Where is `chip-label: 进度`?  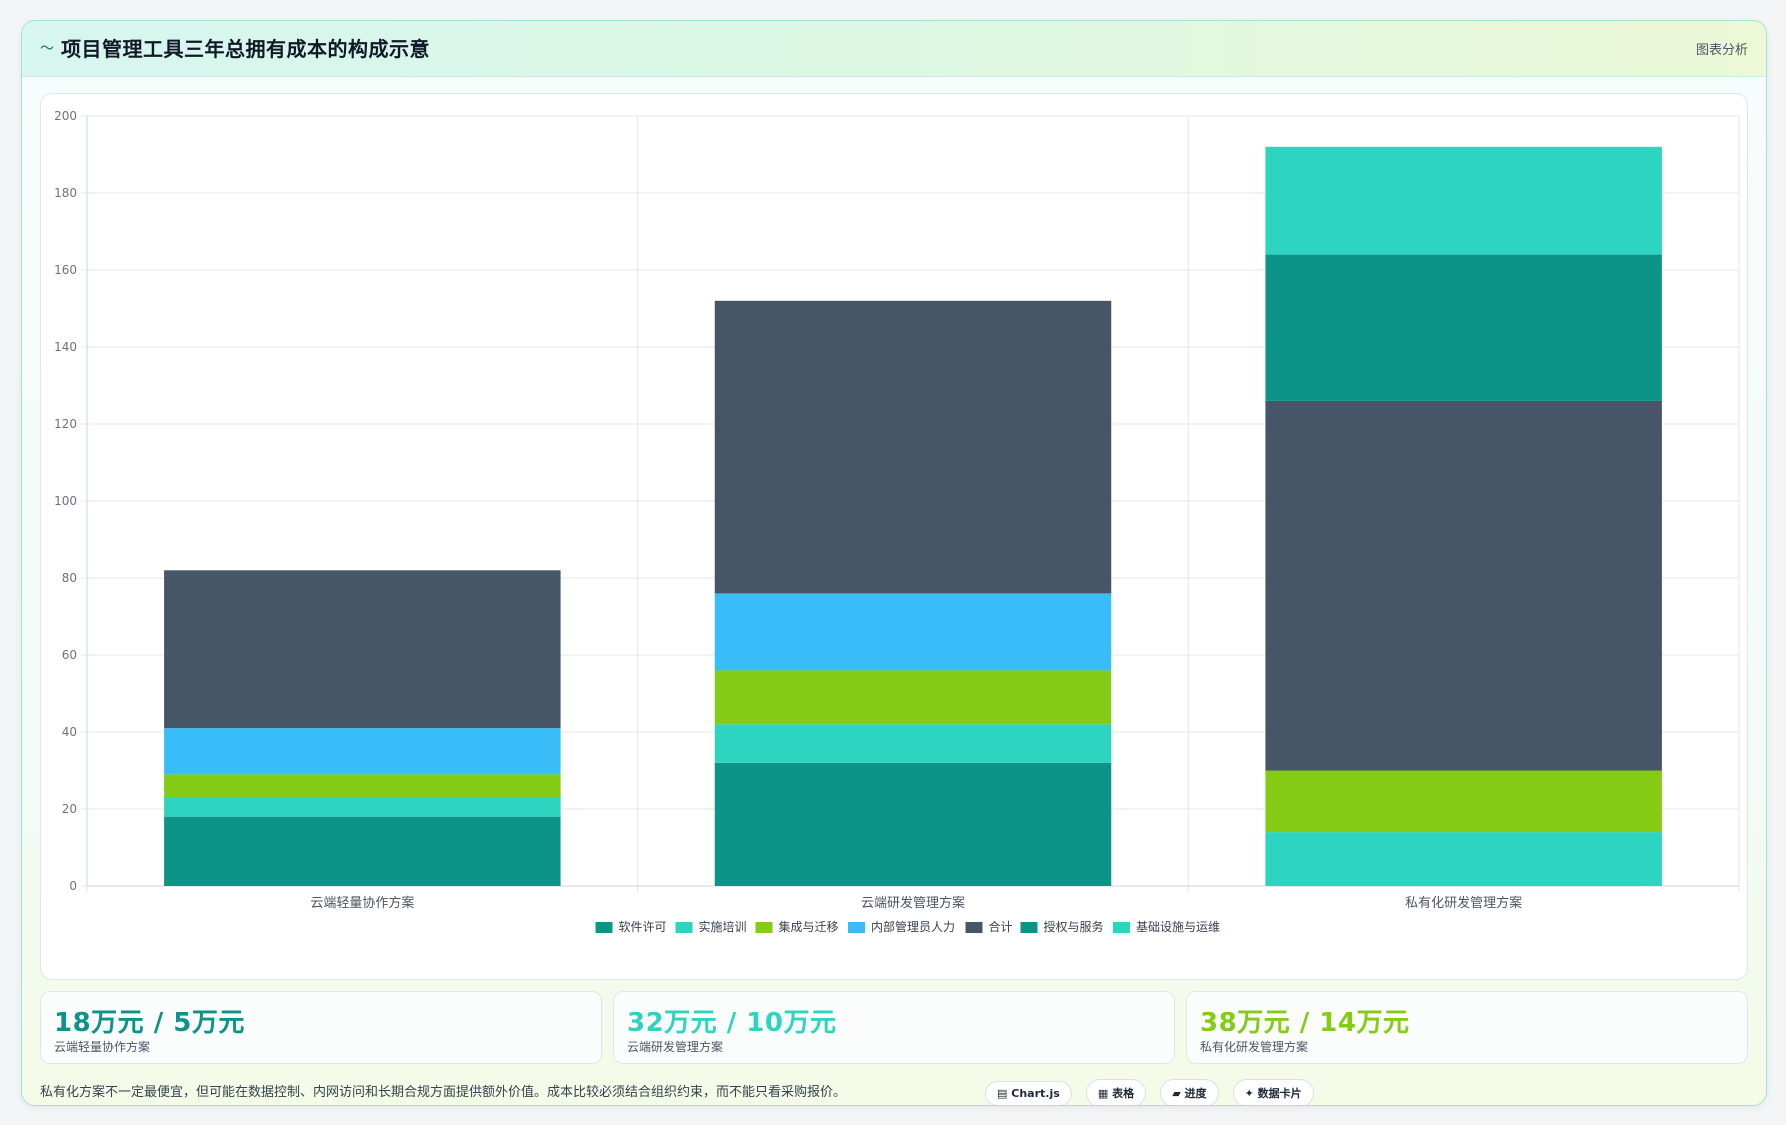
chip-label: 进度 is located at coordinates (1195, 1093).